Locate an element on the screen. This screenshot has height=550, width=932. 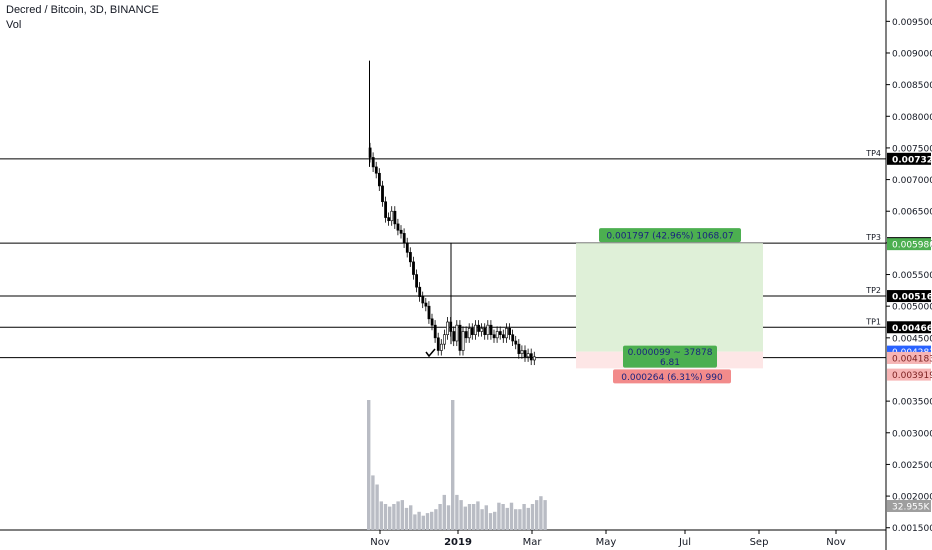
time-tick-label: Sep is located at coordinates (759, 542).